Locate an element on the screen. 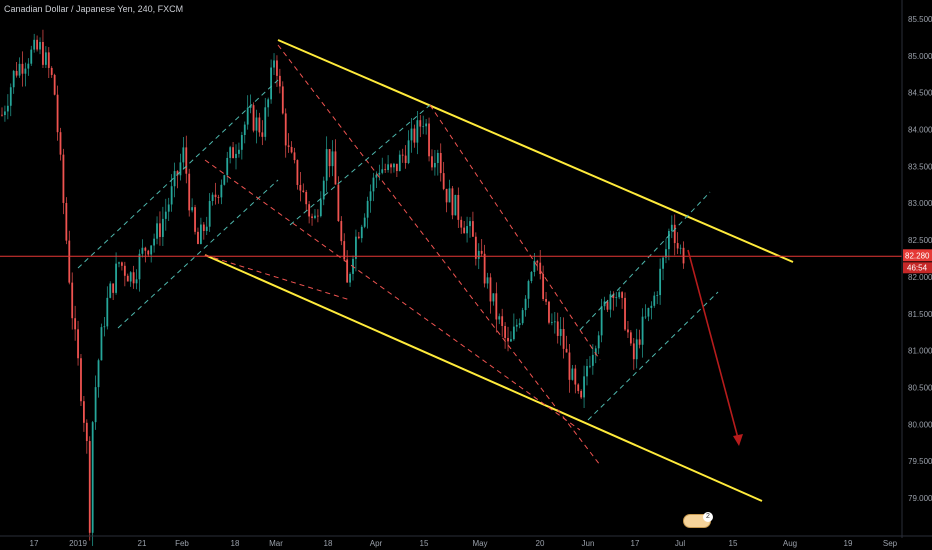 Image resolution: width=932 pixels, height=550 pixels. time-tick-label: 15 is located at coordinates (424, 543).